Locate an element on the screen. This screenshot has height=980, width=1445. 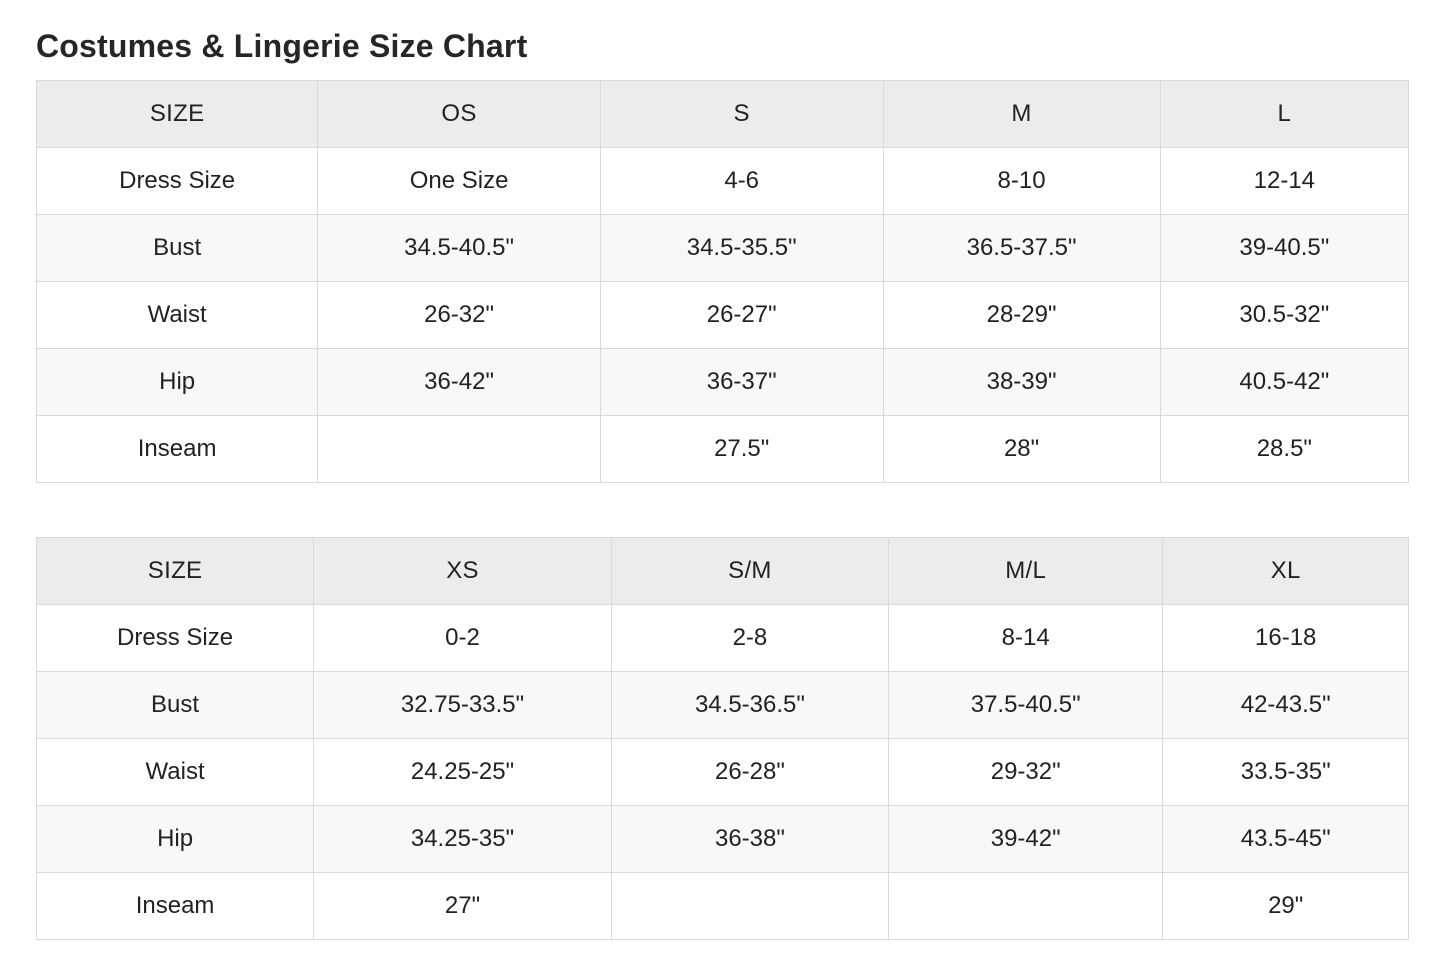
table-row-waist: Waist 26-32" 26-27" 28-29" 30.5-32" is located at coordinates (722, 314).